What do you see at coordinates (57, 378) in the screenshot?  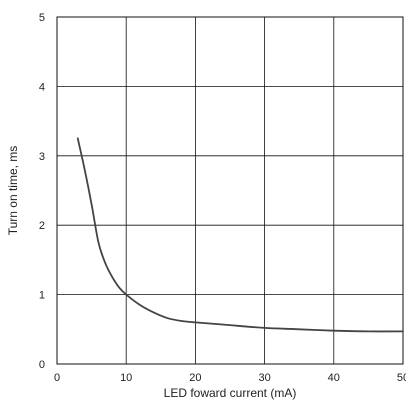 I see `x-tick-label: 0` at bounding box center [57, 378].